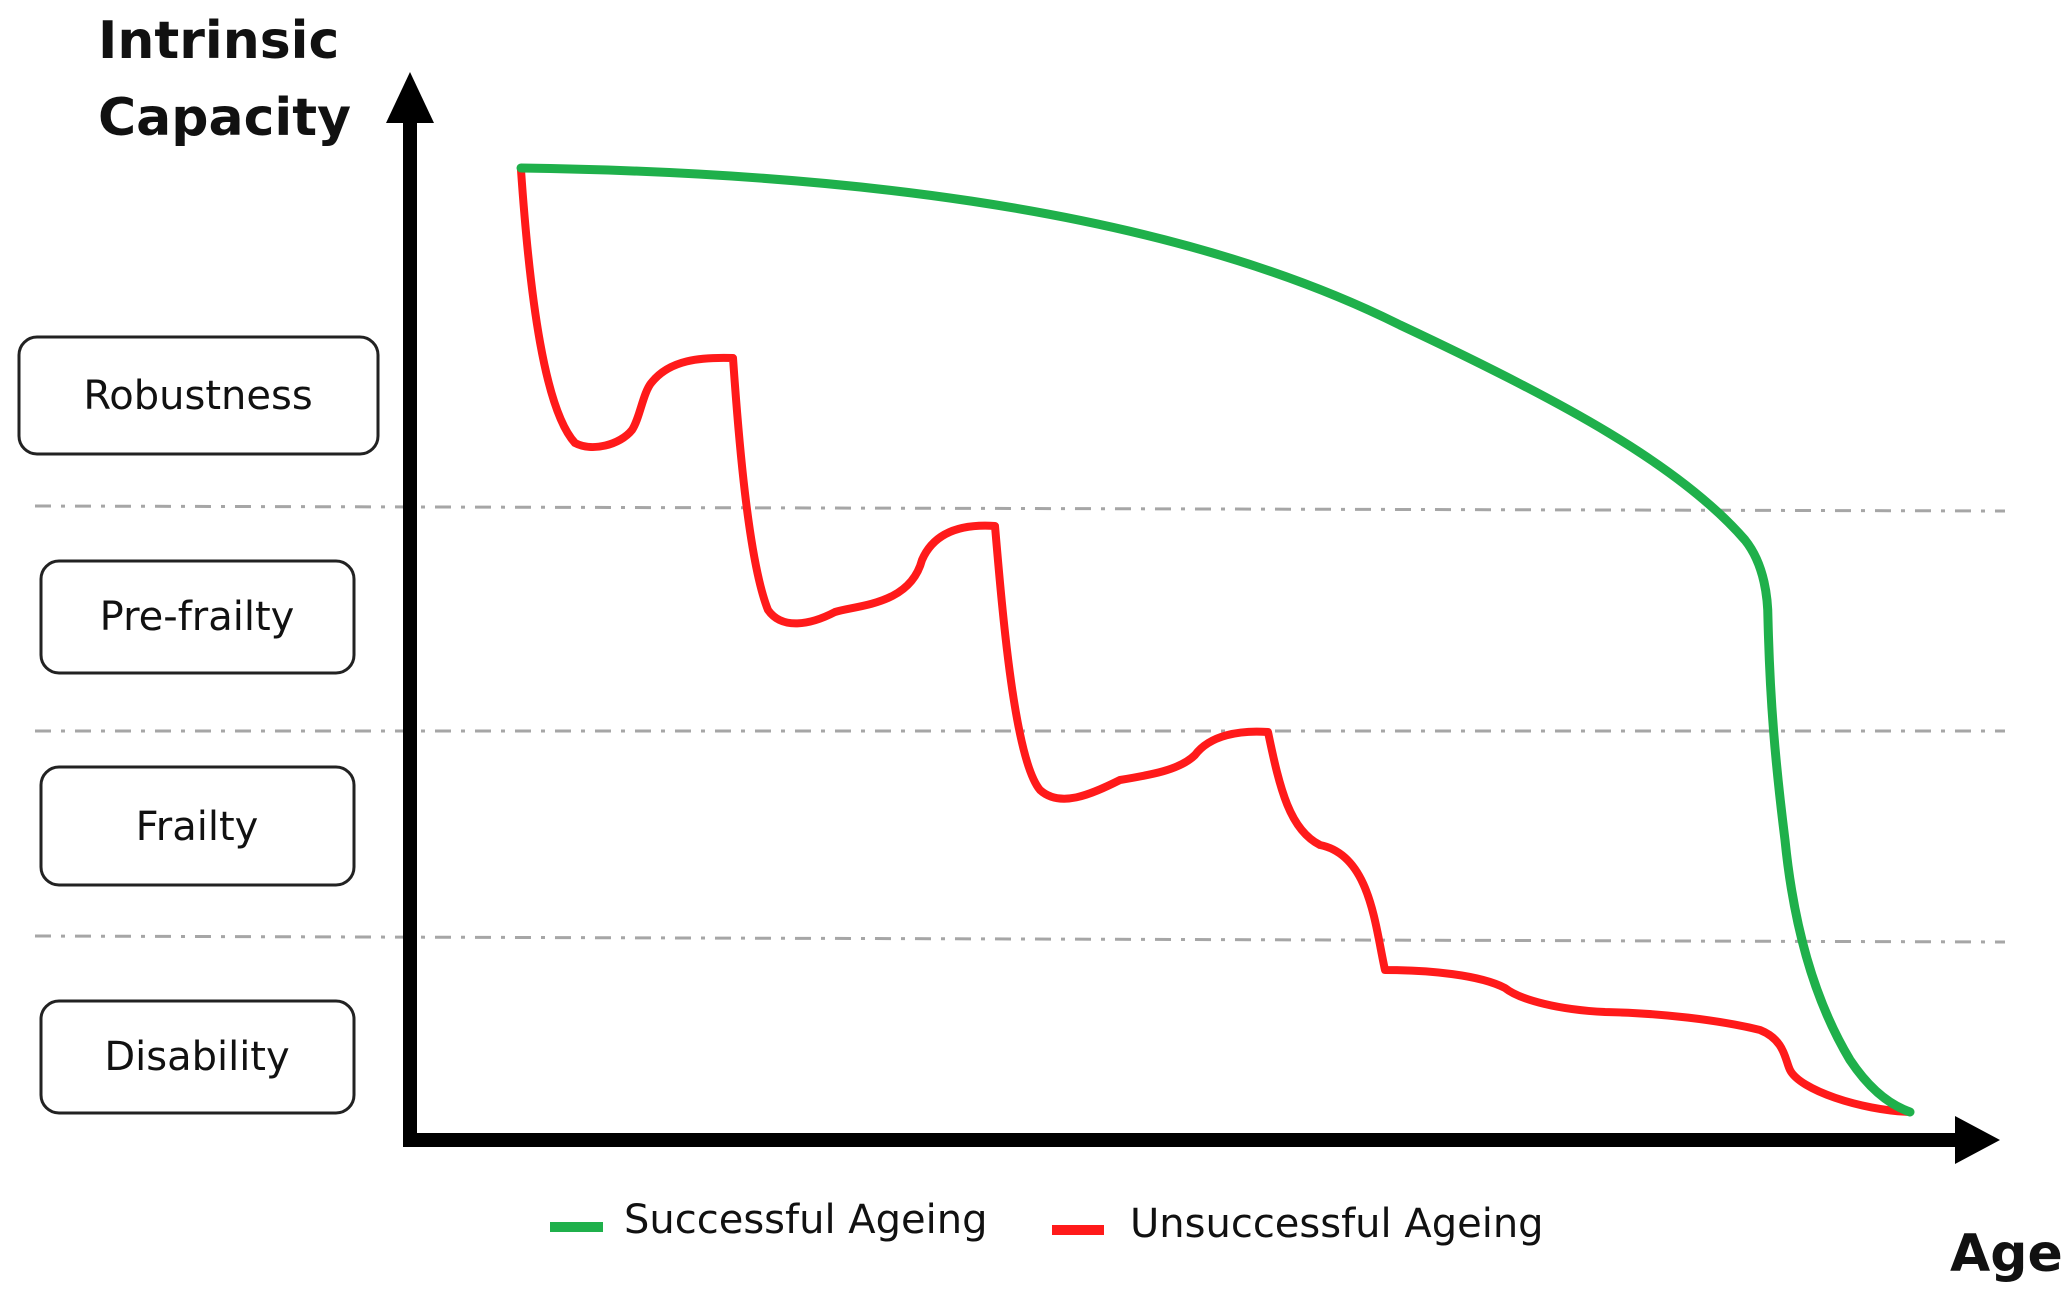 This screenshot has height=1299, width=2070. I want to click on legend-label-successful: Successful Ageing, so click(806, 1220).